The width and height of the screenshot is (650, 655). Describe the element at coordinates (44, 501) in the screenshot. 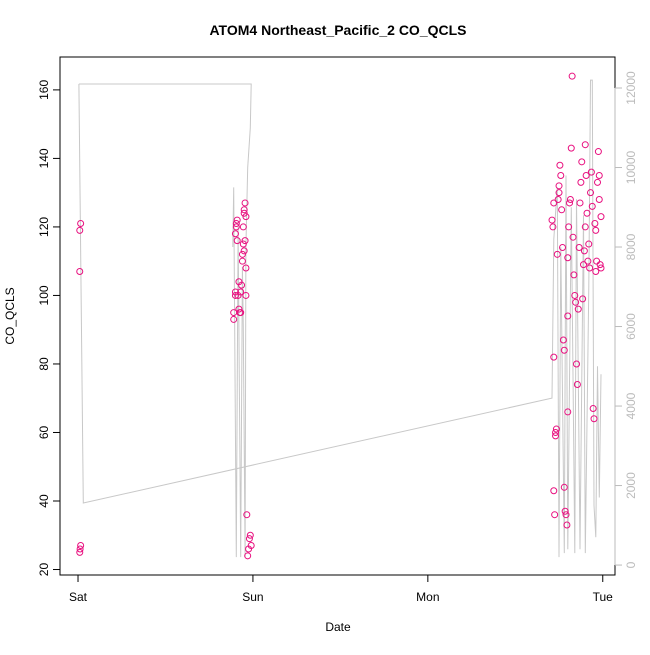

I see `y-tick-label: 40` at that location.